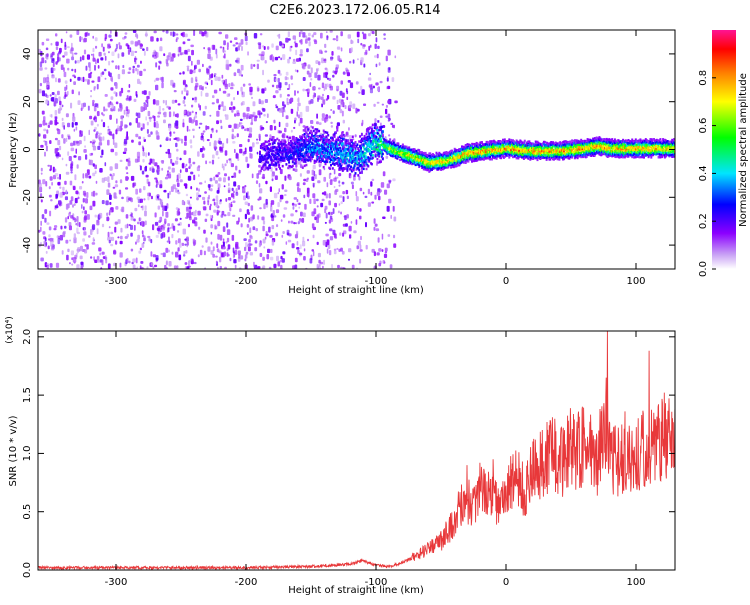  Describe the element at coordinates (356, 590) in the screenshot. I see `snr-x-axis-label: Height of straight line (km)` at that location.